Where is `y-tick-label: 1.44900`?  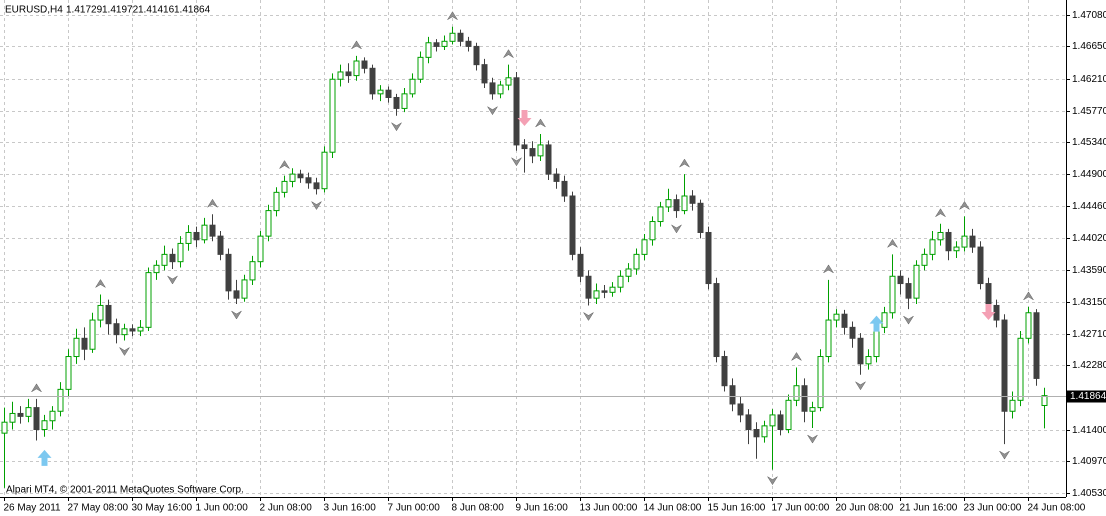 y-tick-label: 1.44900 is located at coordinates (1089, 174).